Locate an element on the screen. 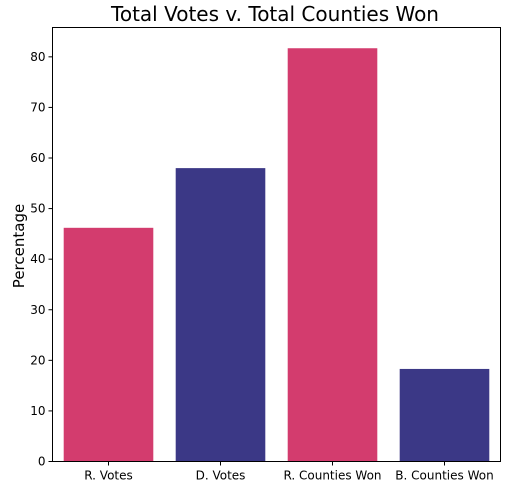 Image resolution: width=528 pixels, height=496 pixels. y-tick-label: 0 is located at coordinates (42, 462).